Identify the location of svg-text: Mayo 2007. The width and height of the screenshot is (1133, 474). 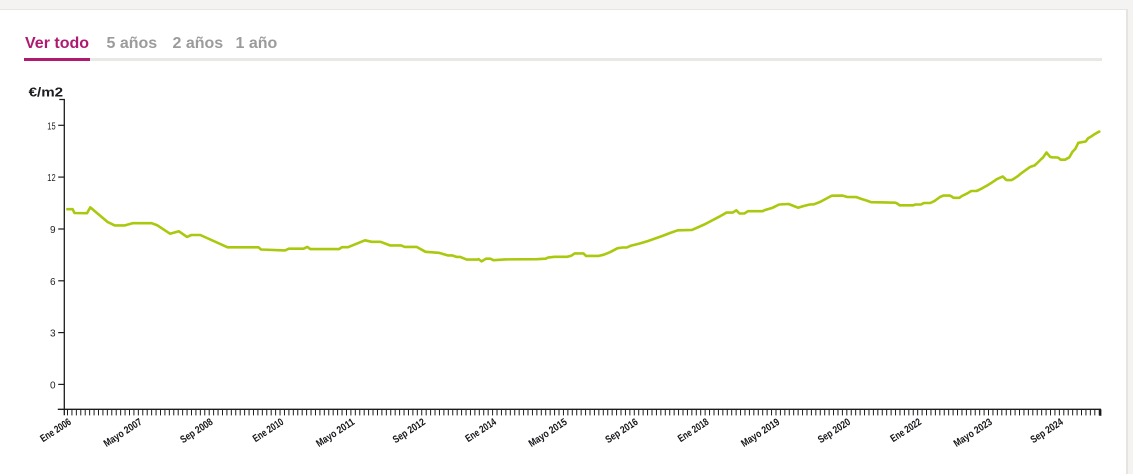
(123, 433).